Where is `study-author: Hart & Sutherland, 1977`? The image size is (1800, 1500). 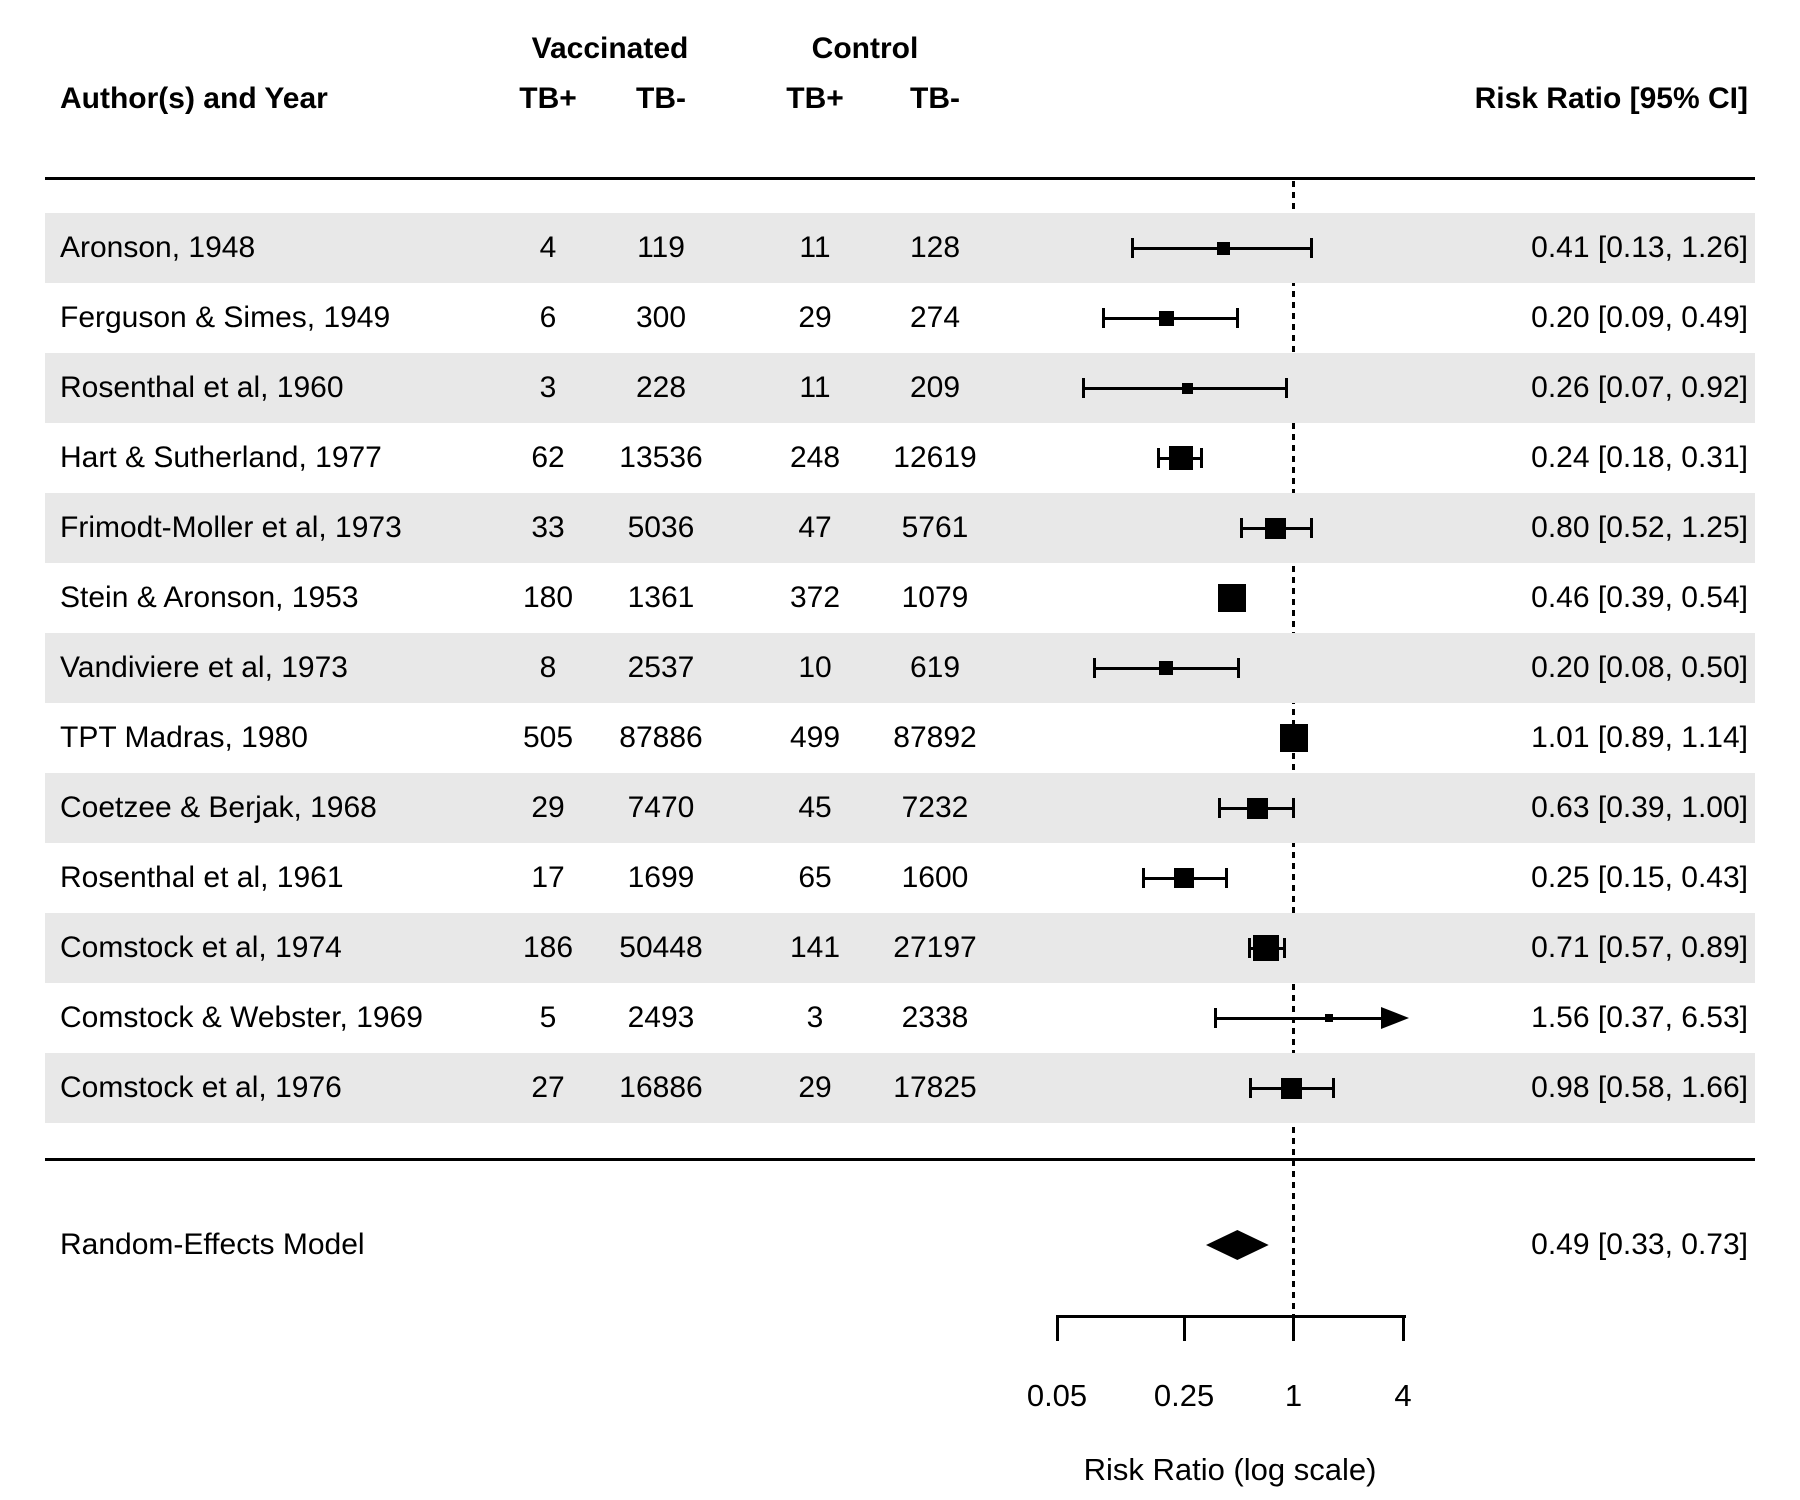
study-author: Hart & Sutherland, 1977 is located at coordinates (221, 457).